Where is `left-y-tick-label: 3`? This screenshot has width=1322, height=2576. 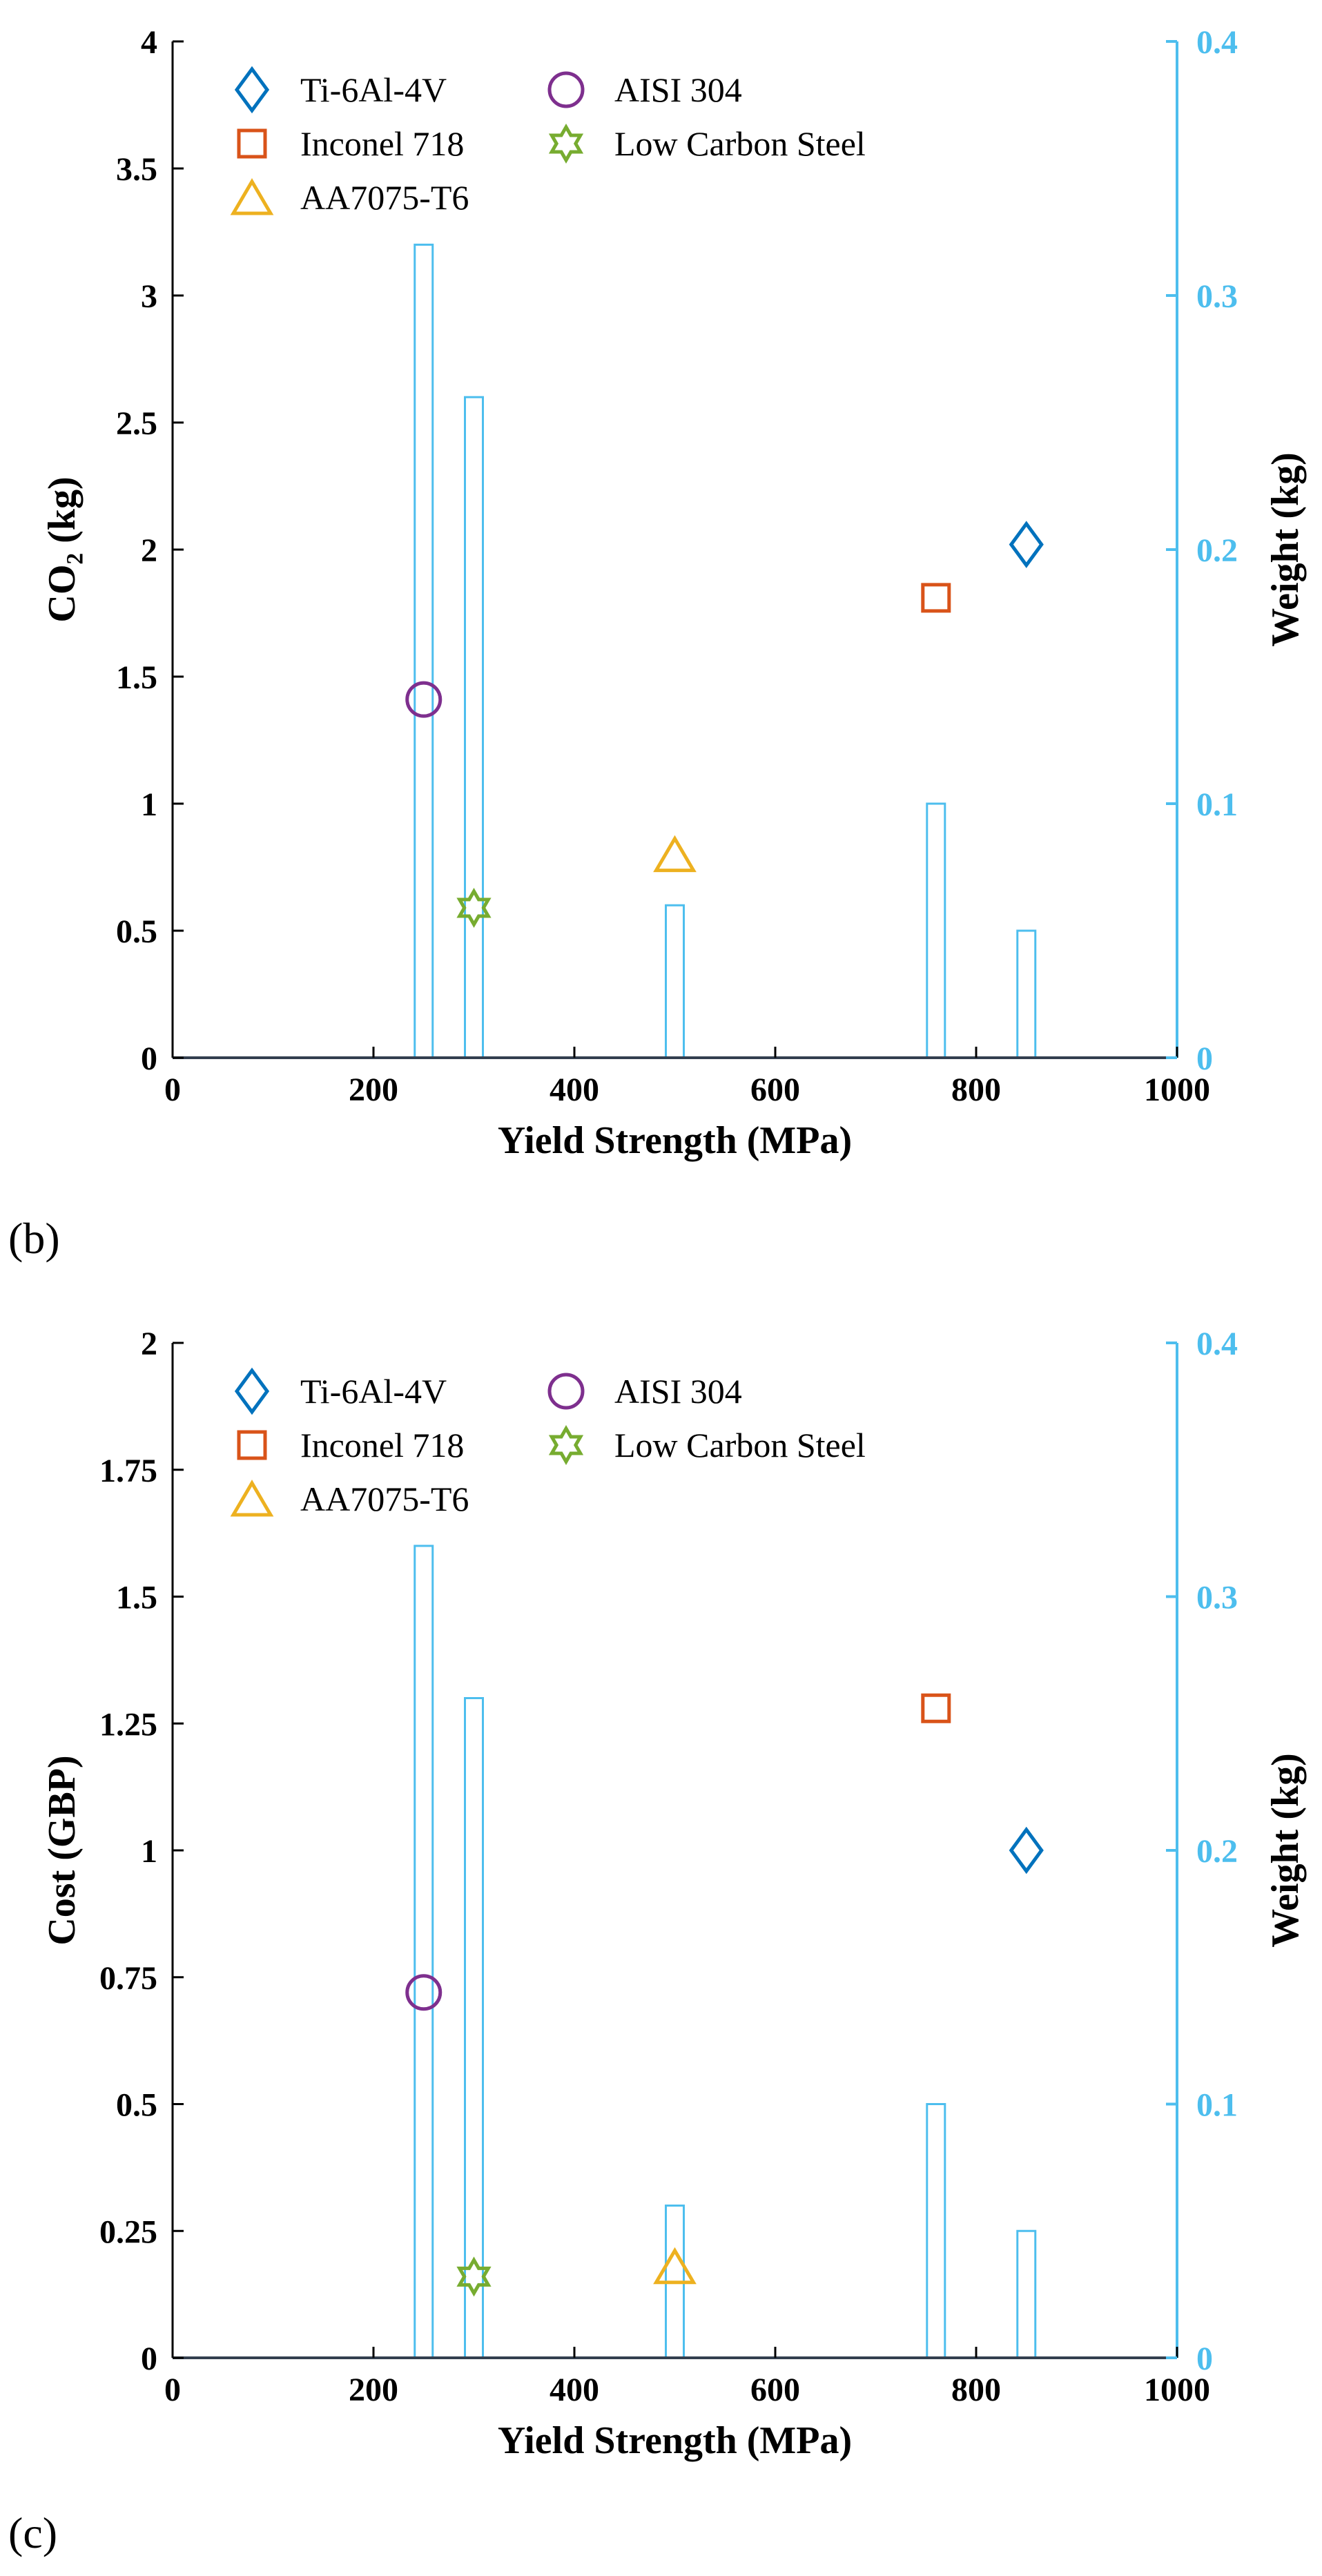
left-y-tick-label: 3 is located at coordinates (149, 297).